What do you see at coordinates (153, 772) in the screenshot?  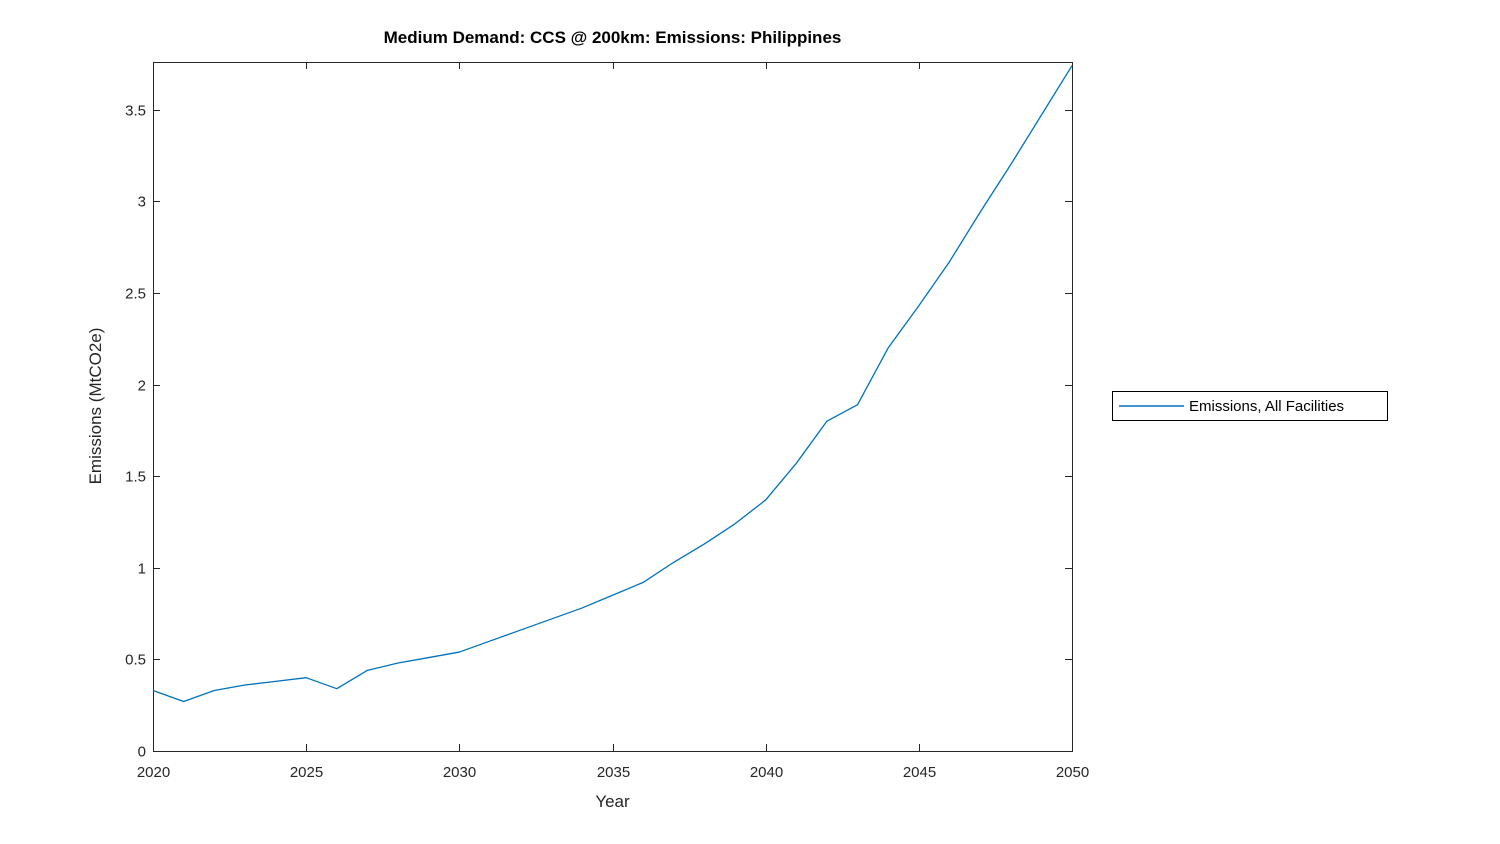 I see `x-tick-label: 2020` at bounding box center [153, 772].